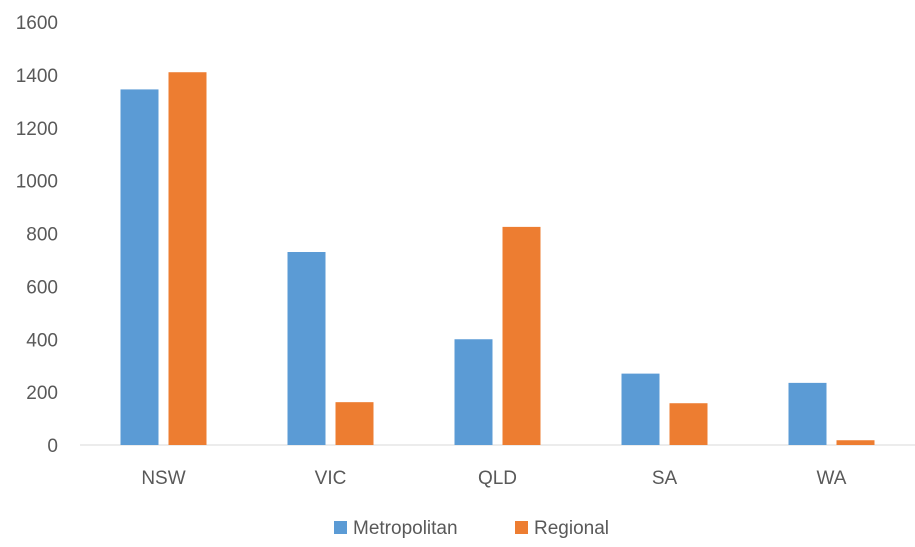 Image resolution: width=915 pixels, height=547 pixels. I want to click on y-tick-label: 1600, so click(37, 23).